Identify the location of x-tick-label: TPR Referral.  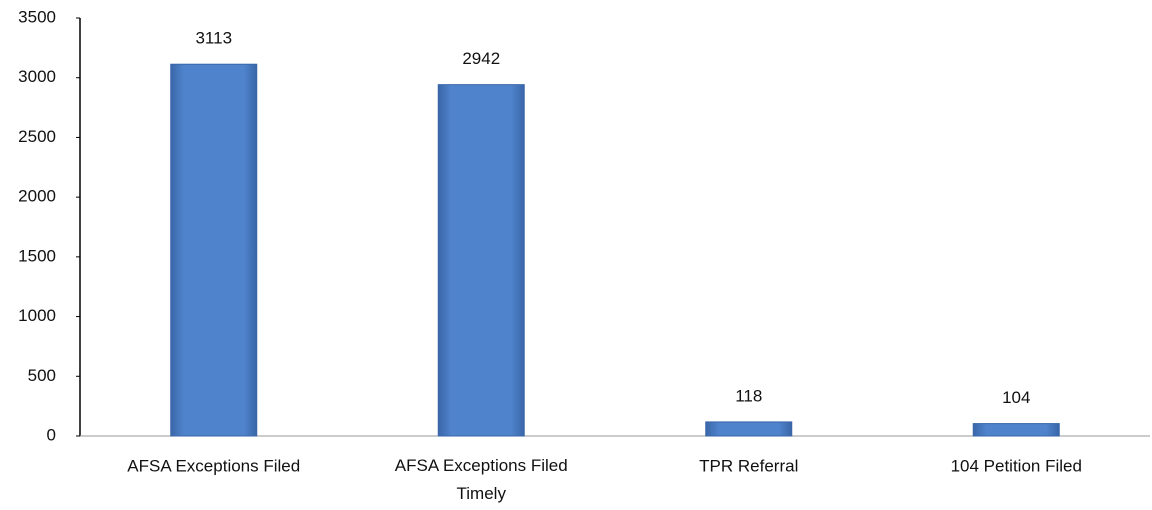
(748, 465).